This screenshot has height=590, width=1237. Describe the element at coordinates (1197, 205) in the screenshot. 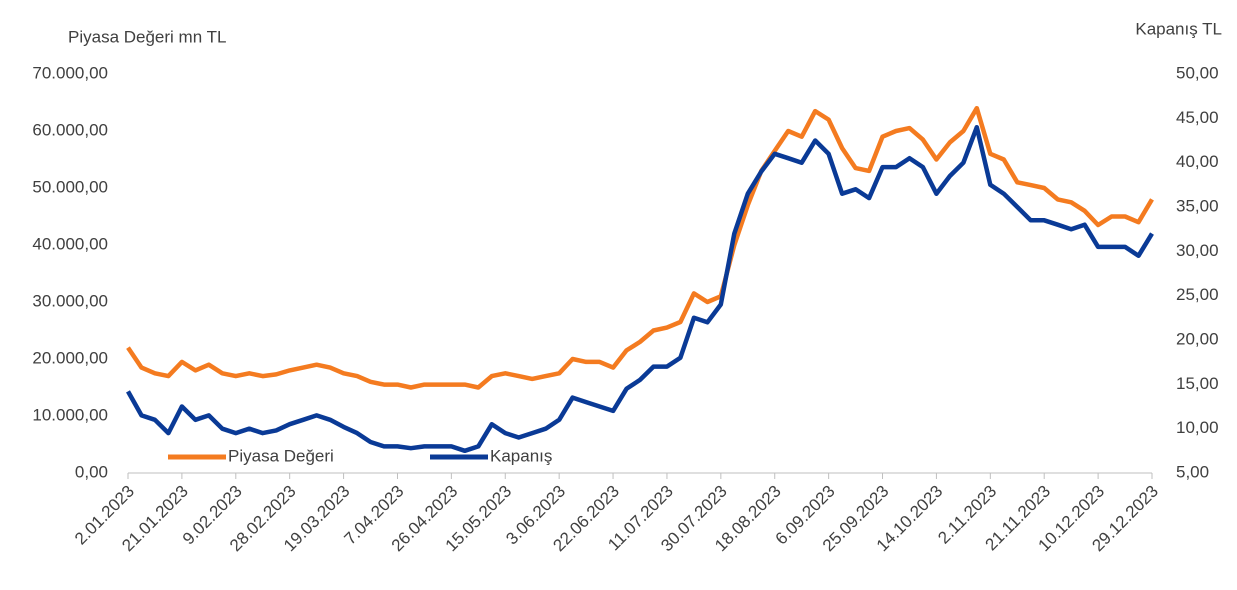

I see `y2-tick-label: 35,00` at that location.